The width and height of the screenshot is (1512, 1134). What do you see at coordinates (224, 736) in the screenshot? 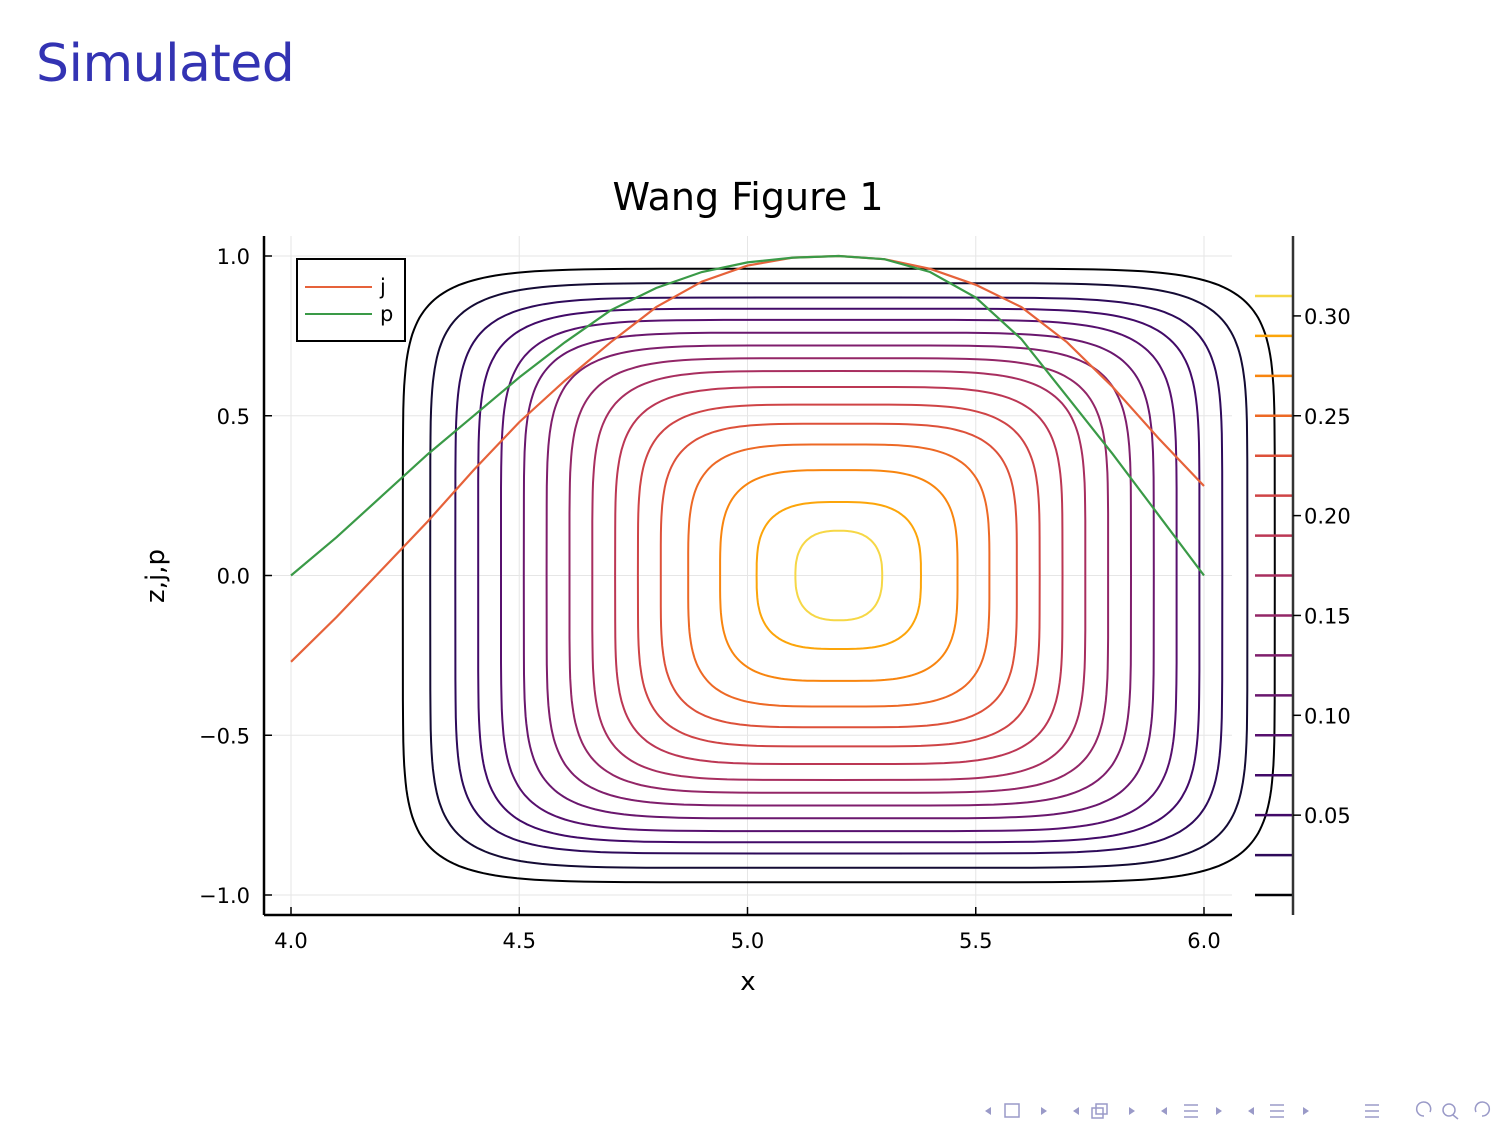
I see `y-tick-label: −0.5` at bounding box center [224, 736].